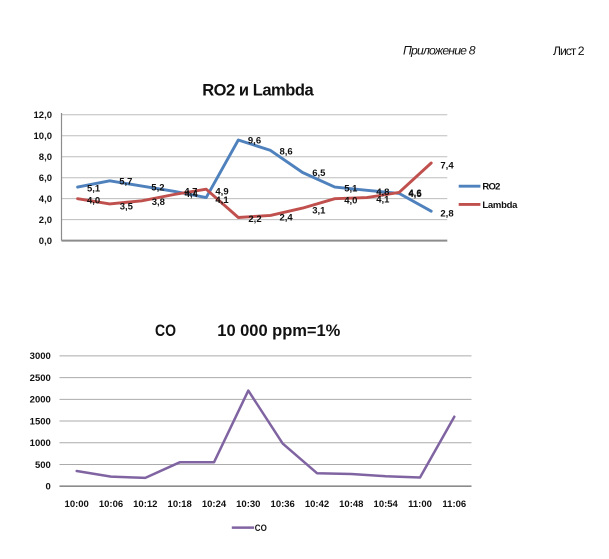  What do you see at coordinates (127, 207) in the screenshot?
I see `svg-text: 3,5` at bounding box center [127, 207].